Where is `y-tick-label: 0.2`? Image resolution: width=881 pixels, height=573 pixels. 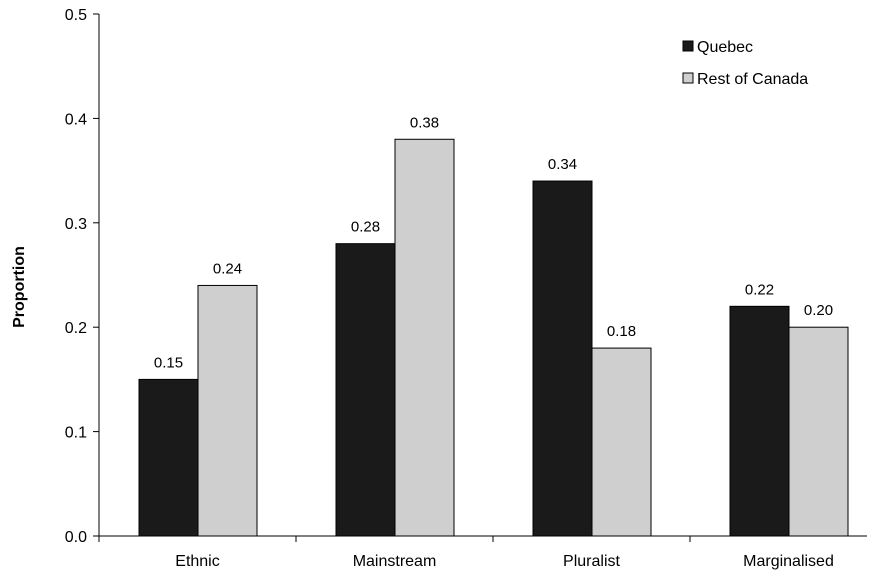 y-tick-label: 0.2 is located at coordinates (76, 328).